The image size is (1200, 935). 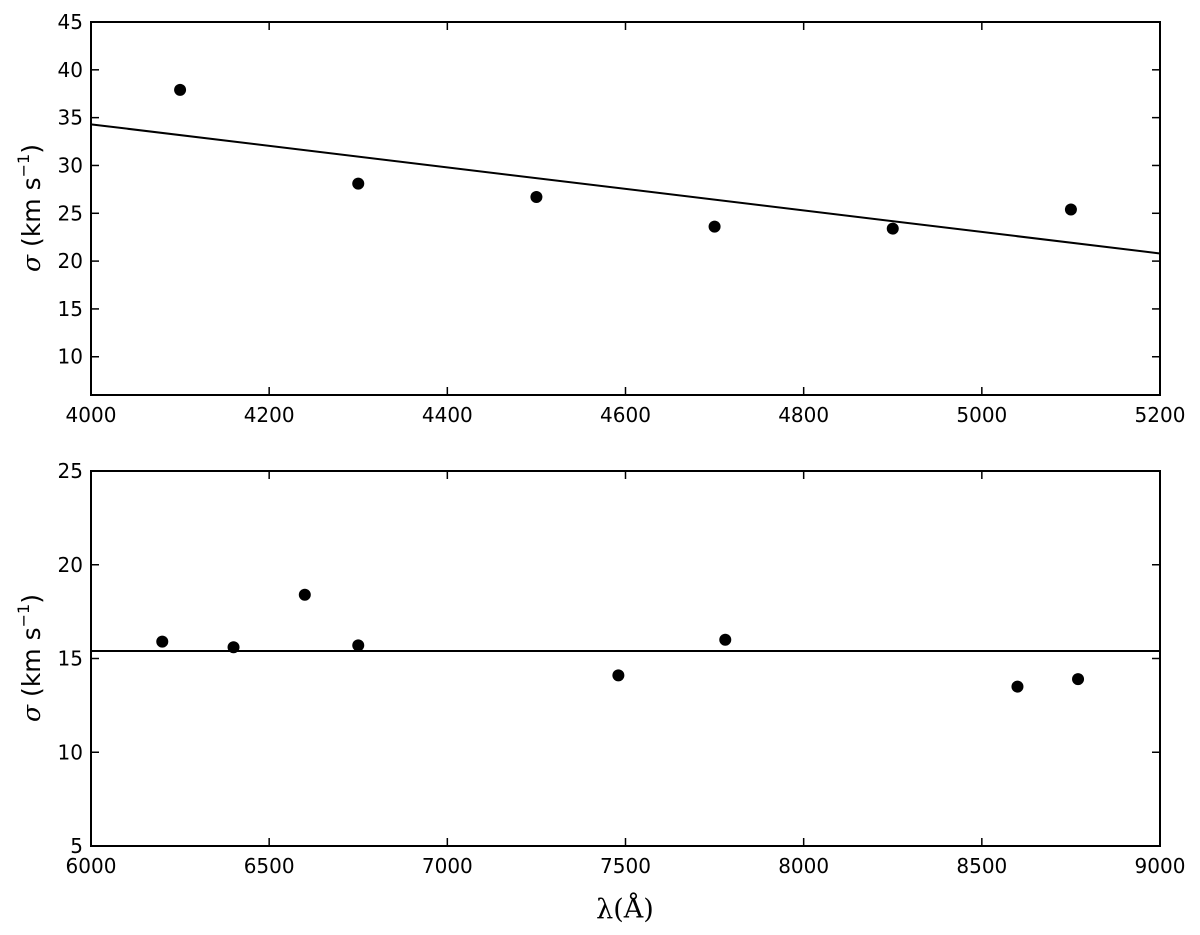 What do you see at coordinates (31, 263) in the screenshot?
I see `top-panel-y-axis-symbol: σ` at bounding box center [31, 263].